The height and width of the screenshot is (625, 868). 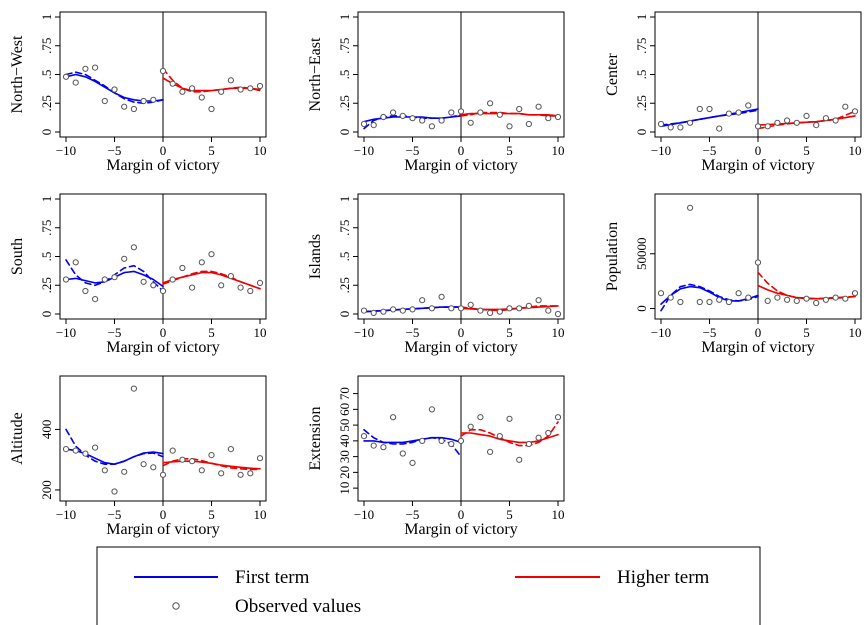 I want to click on legend-observed-label: Observed values, so click(x=298, y=606).